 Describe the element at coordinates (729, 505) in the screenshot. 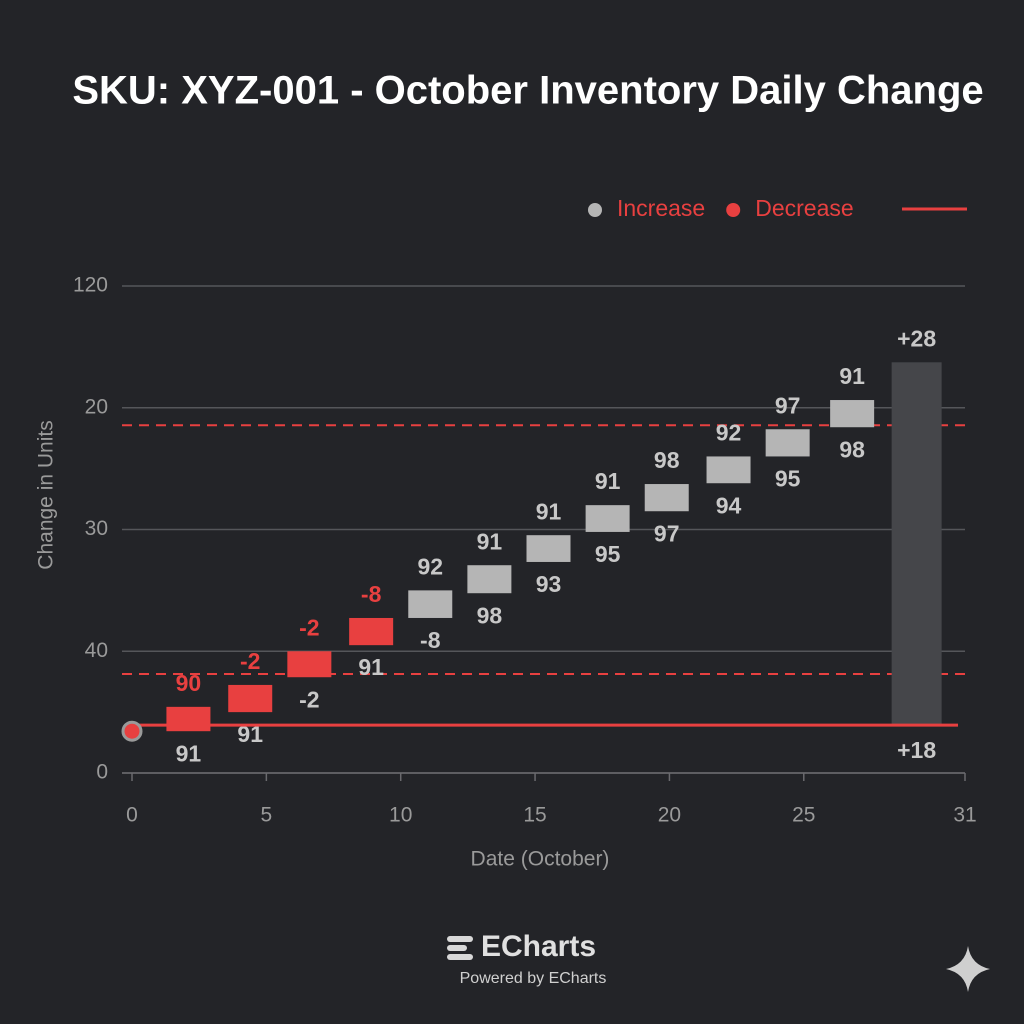

I see `bar-bottom-label: 94` at that location.